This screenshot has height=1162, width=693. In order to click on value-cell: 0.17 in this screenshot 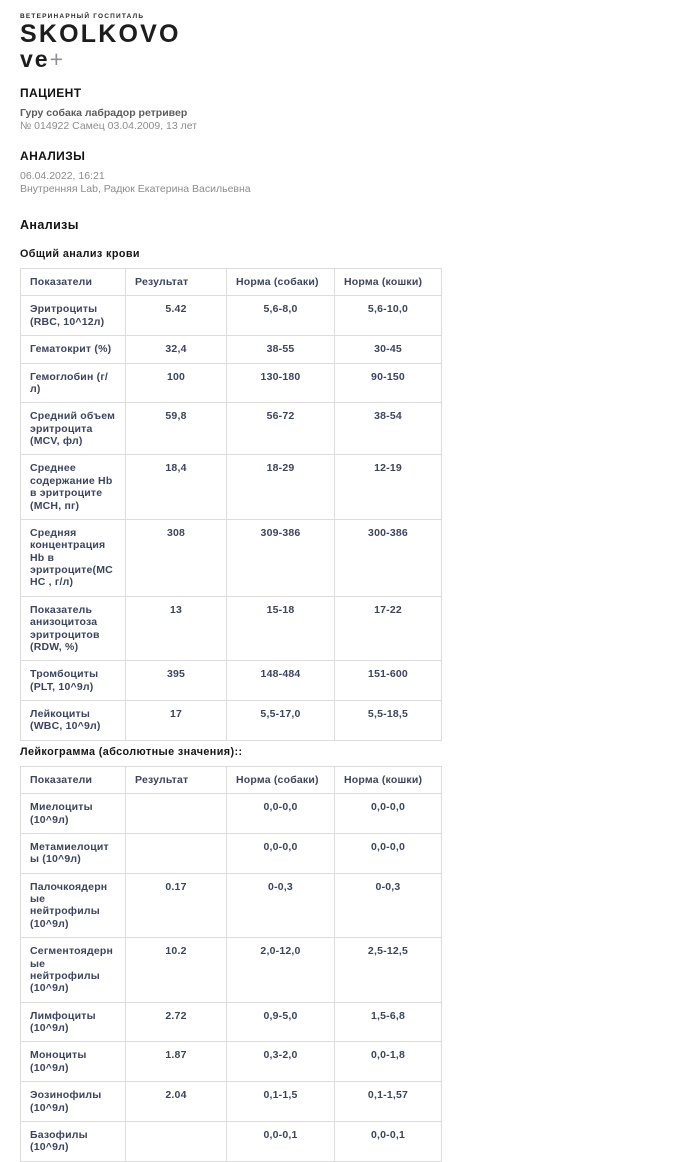, I will do `click(176, 905)`.